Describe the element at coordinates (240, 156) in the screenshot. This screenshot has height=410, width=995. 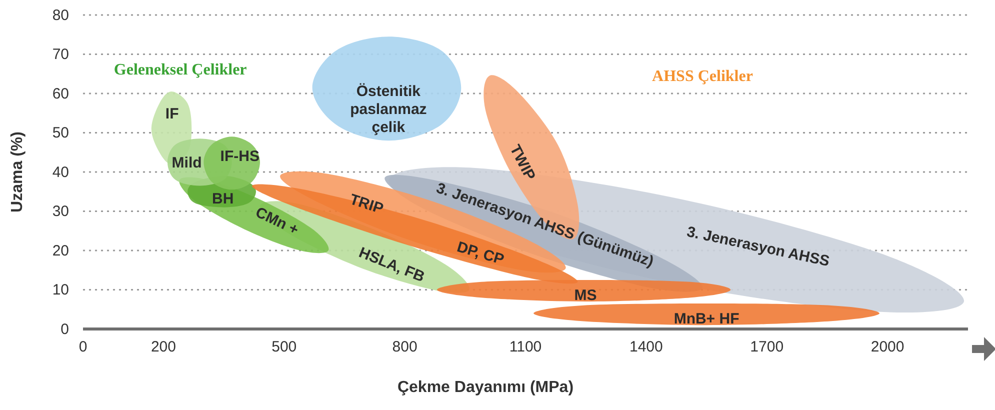
I see `series-label: IF-HS` at that location.